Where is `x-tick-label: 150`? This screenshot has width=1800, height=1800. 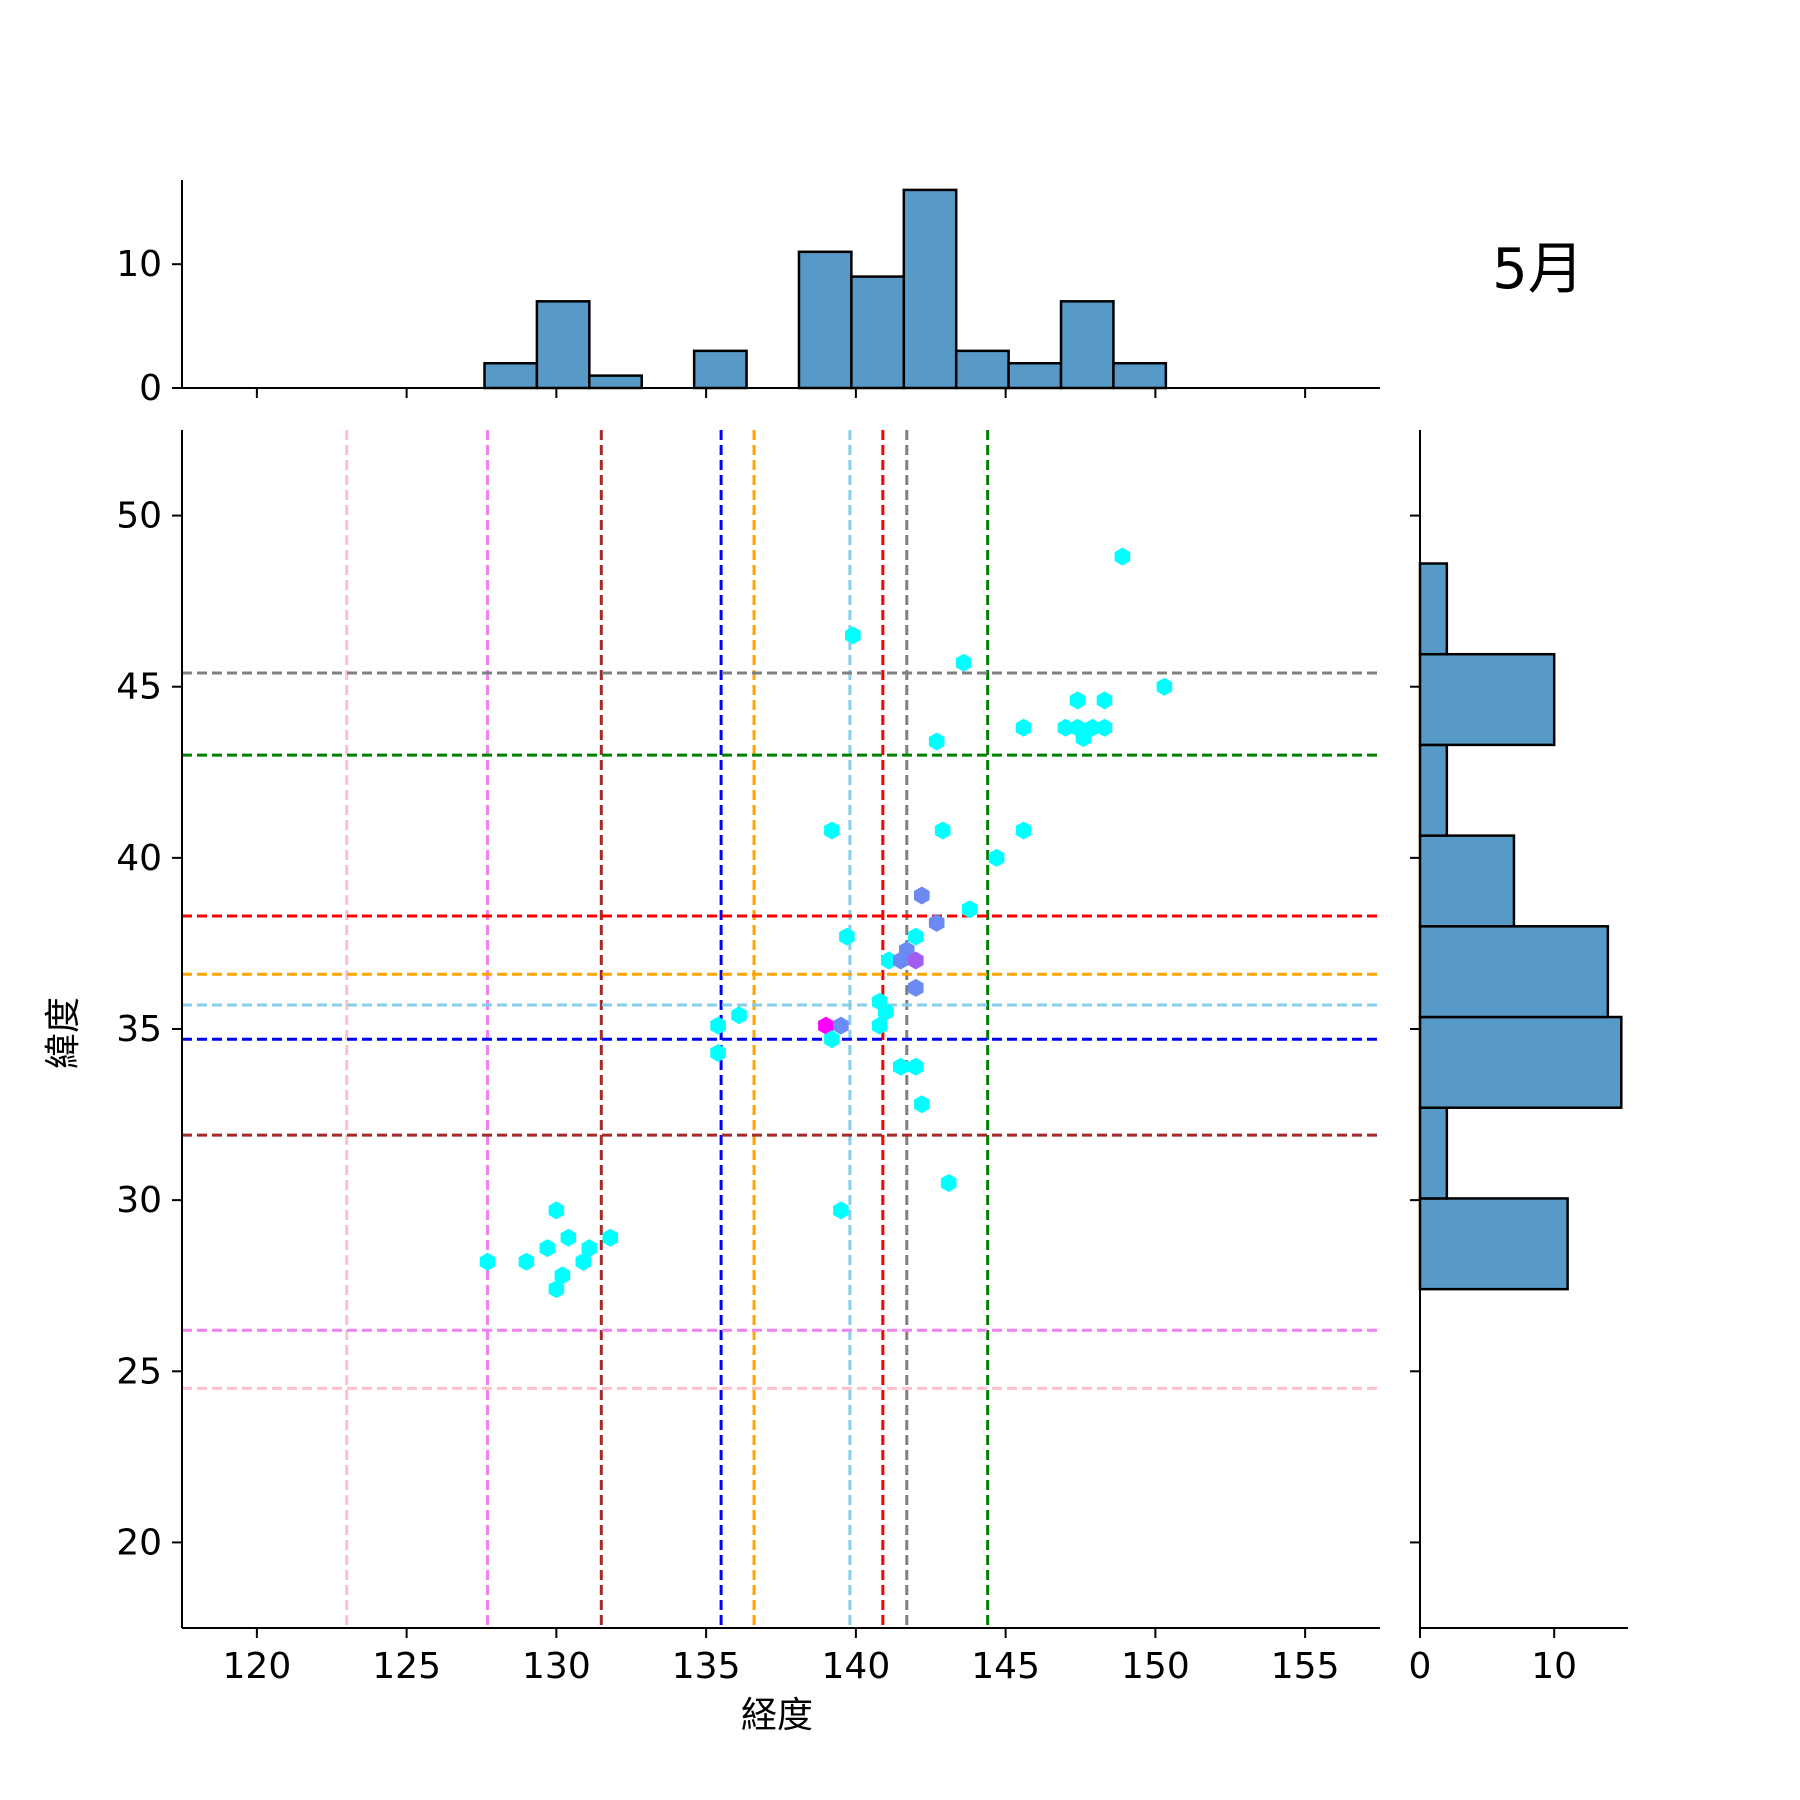 x-tick-label: 150 is located at coordinates (1155, 1666).